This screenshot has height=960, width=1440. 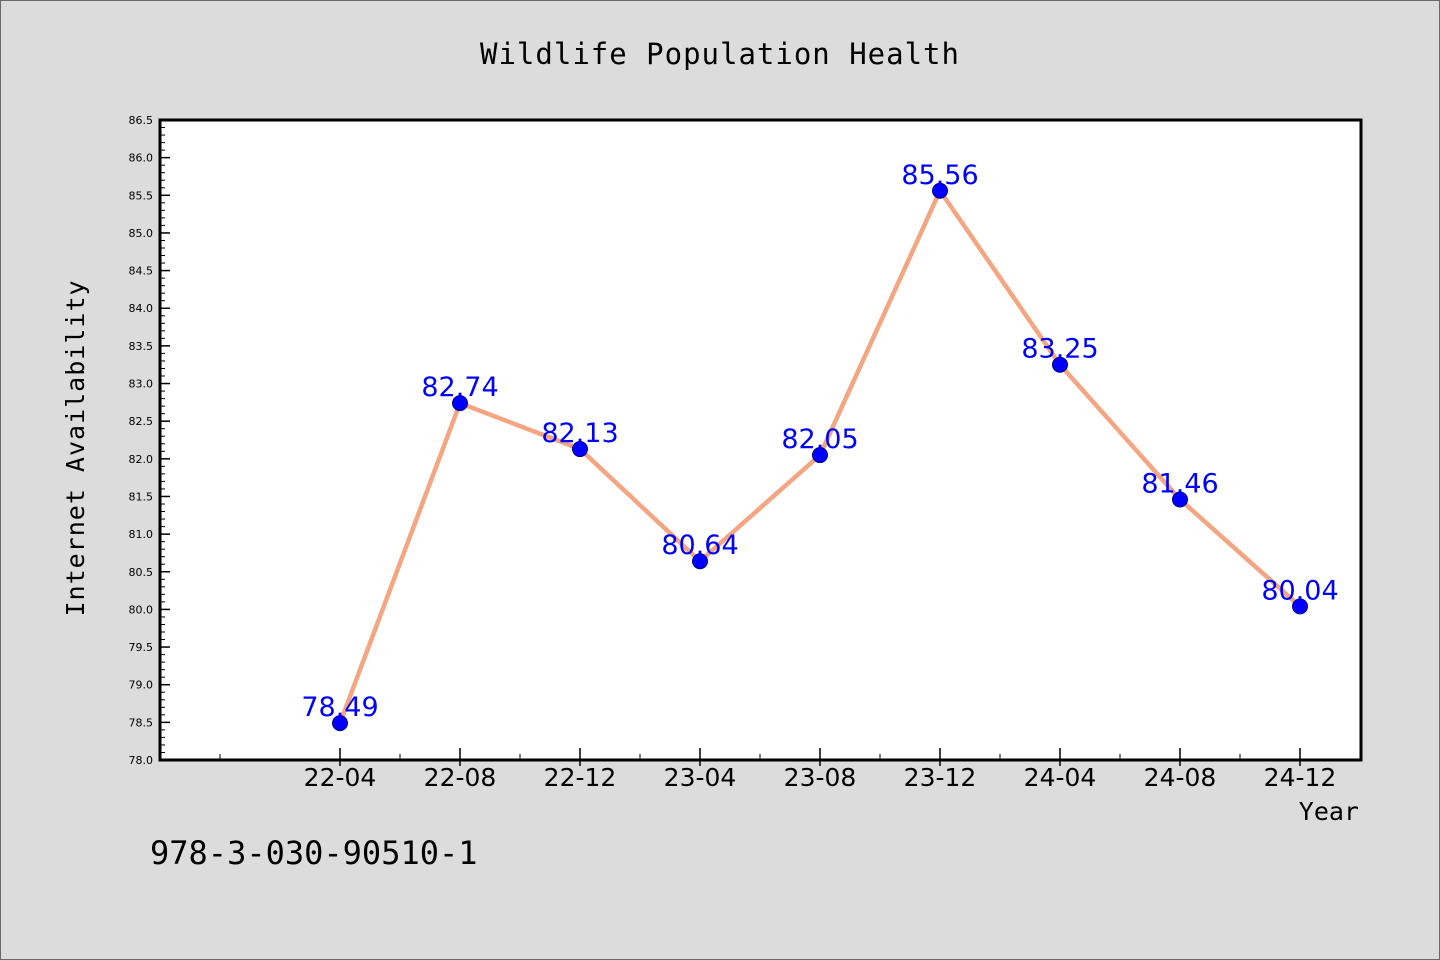 What do you see at coordinates (579, 433) in the screenshot?
I see `data-label: 82.13` at bounding box center [579, 433].